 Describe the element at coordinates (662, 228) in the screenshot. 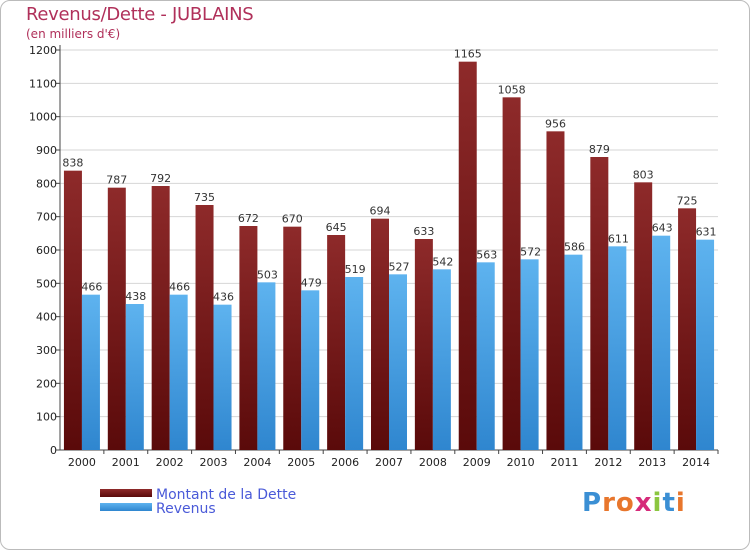

I see `value-label: 643` at that location.